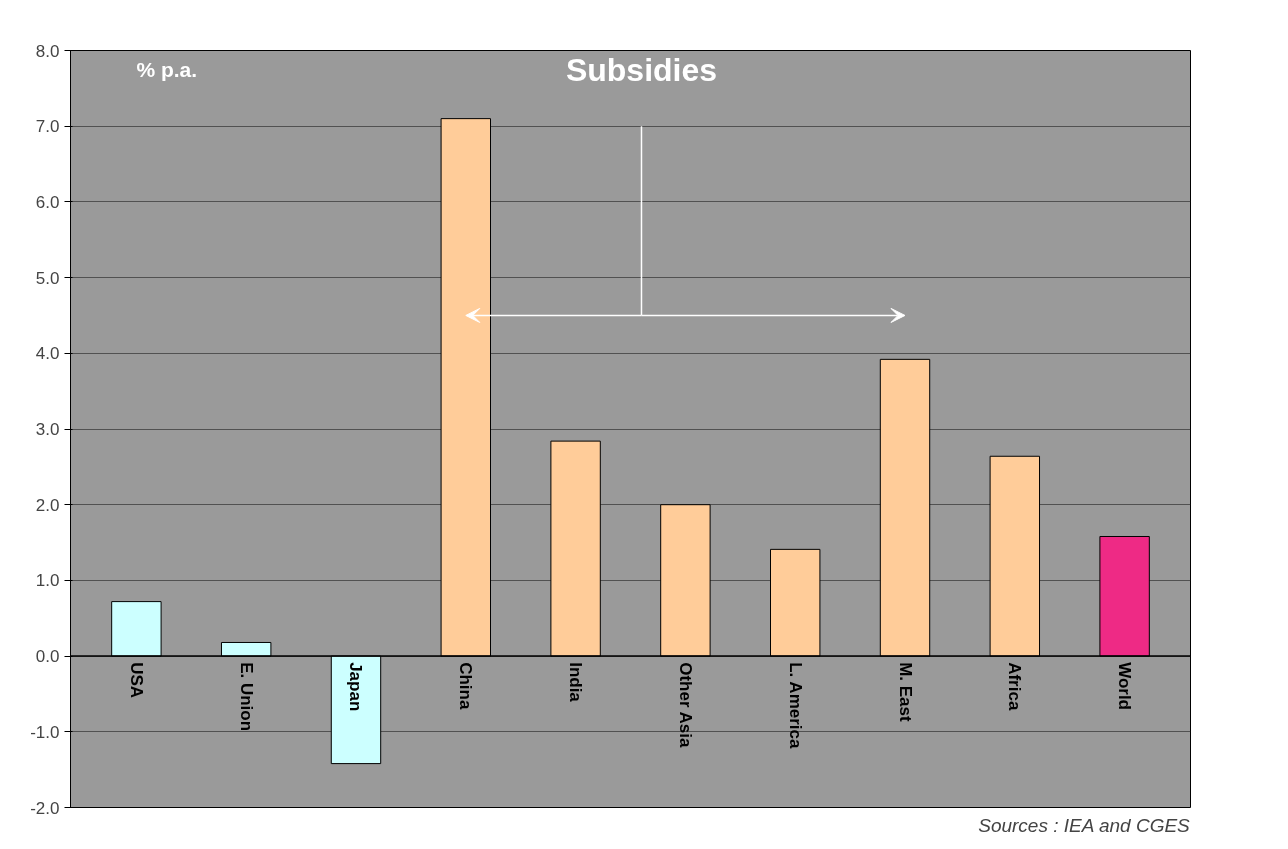 The width and height of the screenshot is (1288, 849). I want to click on y-tick-label: 3.0, so click(47, 429).